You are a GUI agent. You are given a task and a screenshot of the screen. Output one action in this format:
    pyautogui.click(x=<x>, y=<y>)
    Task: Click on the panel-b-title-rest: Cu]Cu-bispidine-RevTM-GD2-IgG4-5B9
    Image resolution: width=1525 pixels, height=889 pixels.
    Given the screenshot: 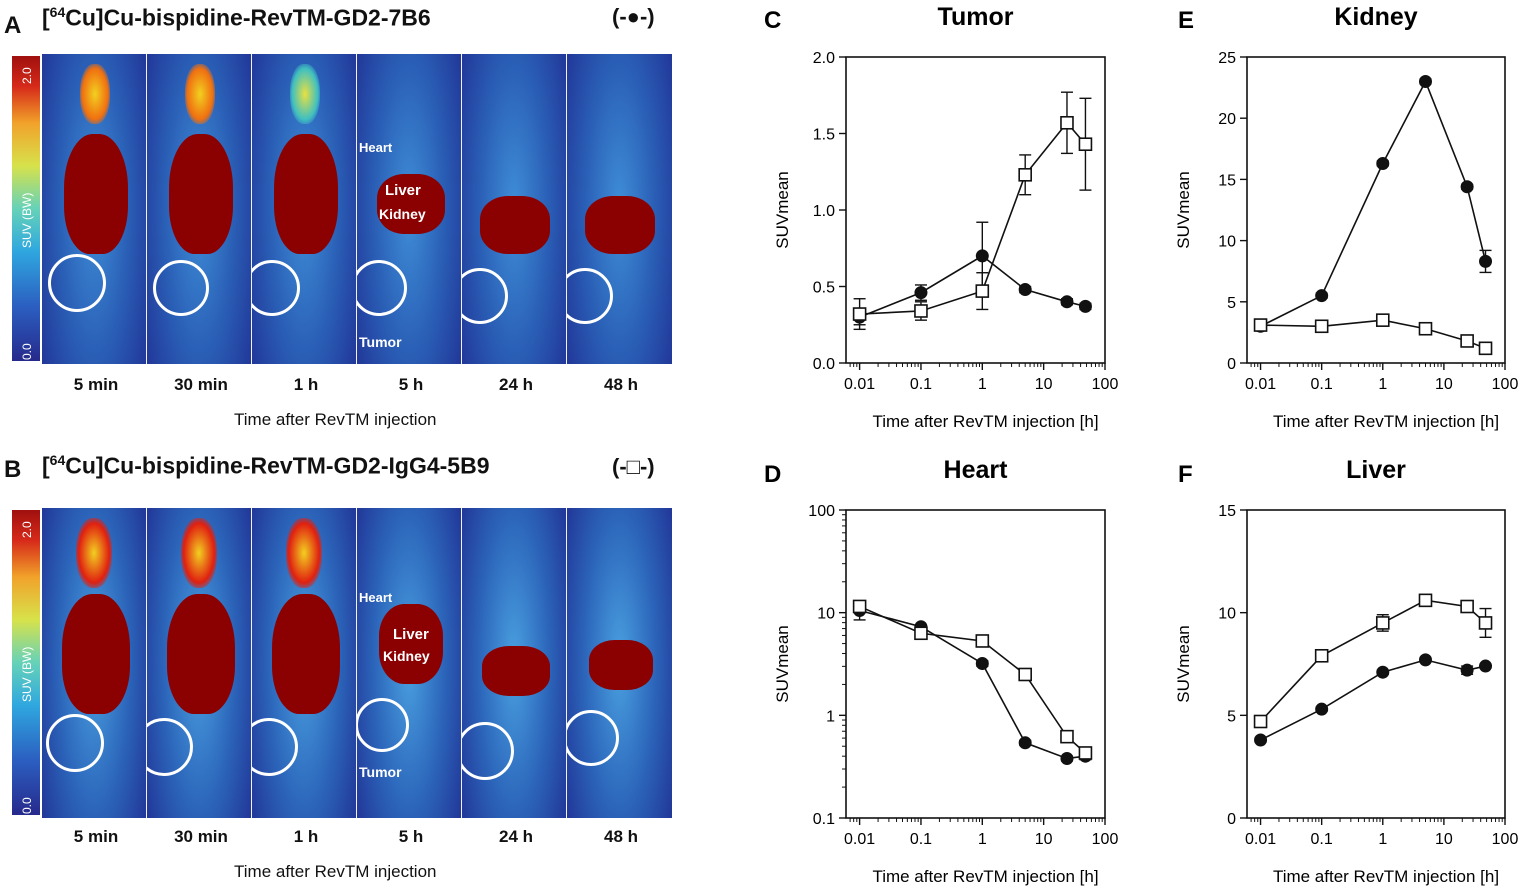 What is the action you would take?
    pyautogui.click(x=277, y=465)
    